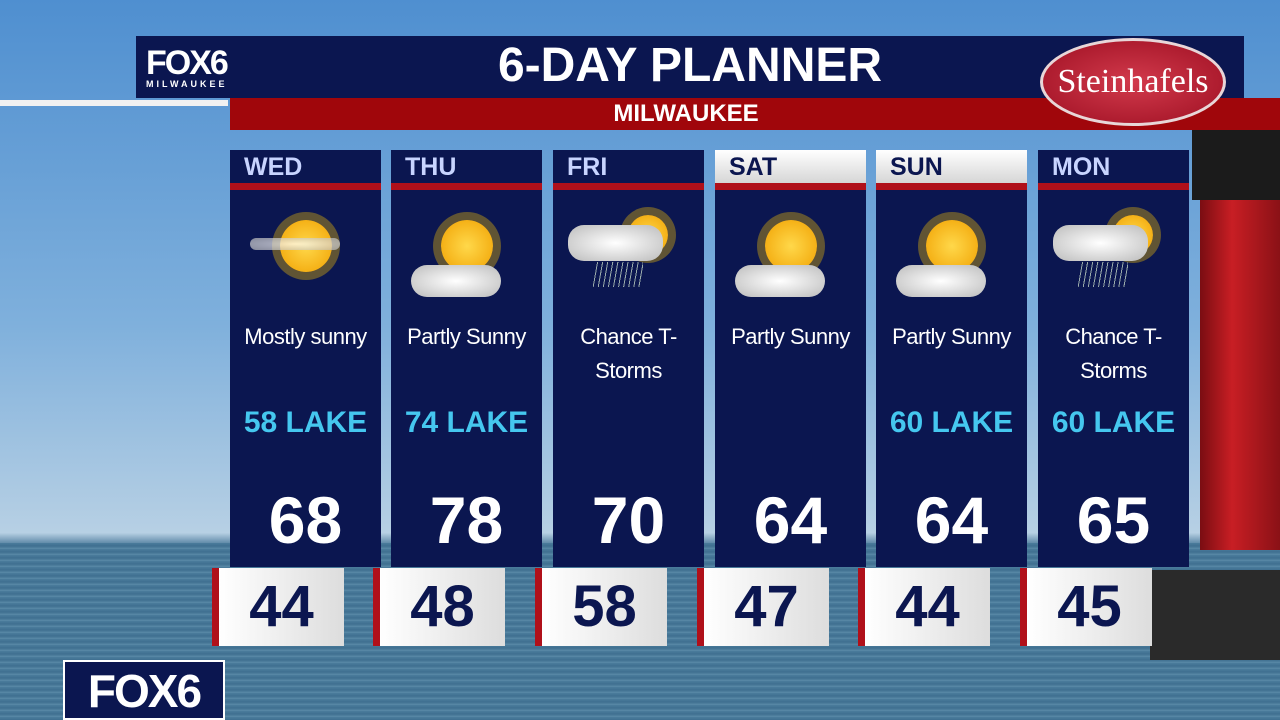  Describe the element at coordinates (951, 358) in the screenshot. I see `day-column-sun: SUN Partly Sunny 60 LAKE 64` at that location.